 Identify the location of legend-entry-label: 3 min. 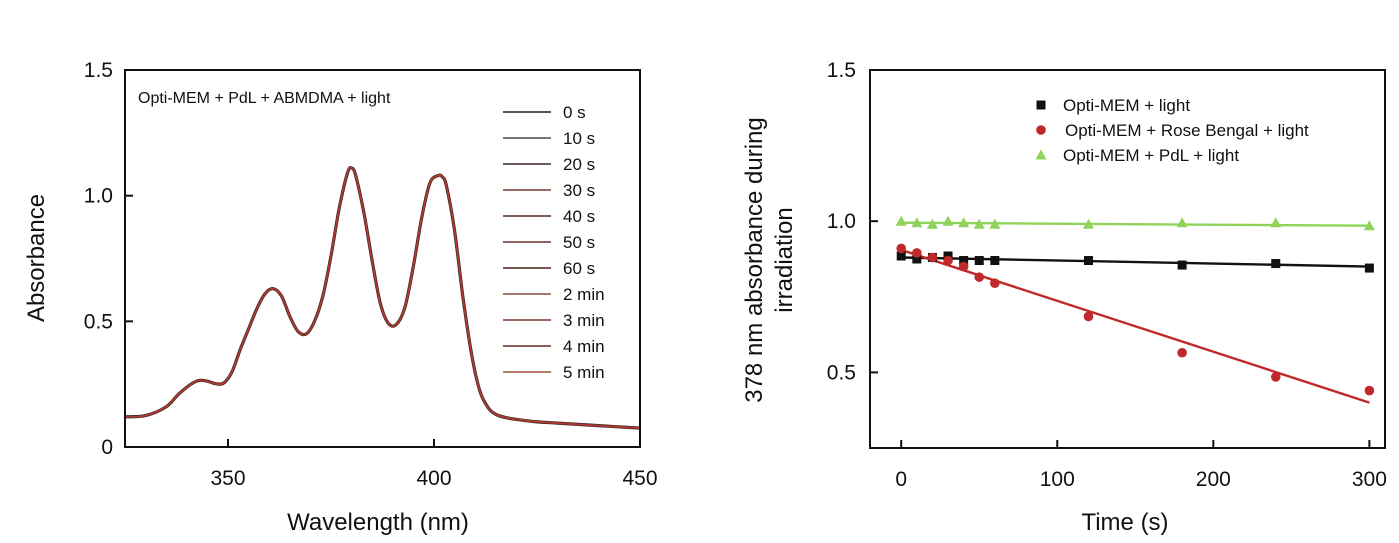
(584, 320).